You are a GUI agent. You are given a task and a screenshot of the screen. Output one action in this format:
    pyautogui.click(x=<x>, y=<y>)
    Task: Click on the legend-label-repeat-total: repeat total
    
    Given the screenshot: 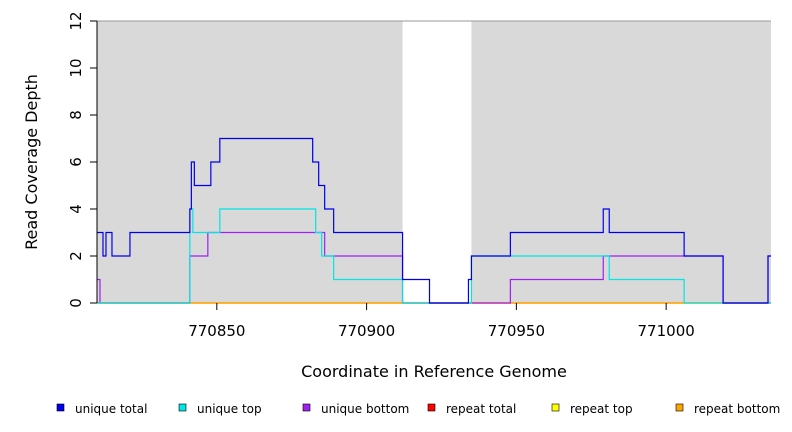 What is the action you would take?
    pyautogui.click(x=481, y=409)
    